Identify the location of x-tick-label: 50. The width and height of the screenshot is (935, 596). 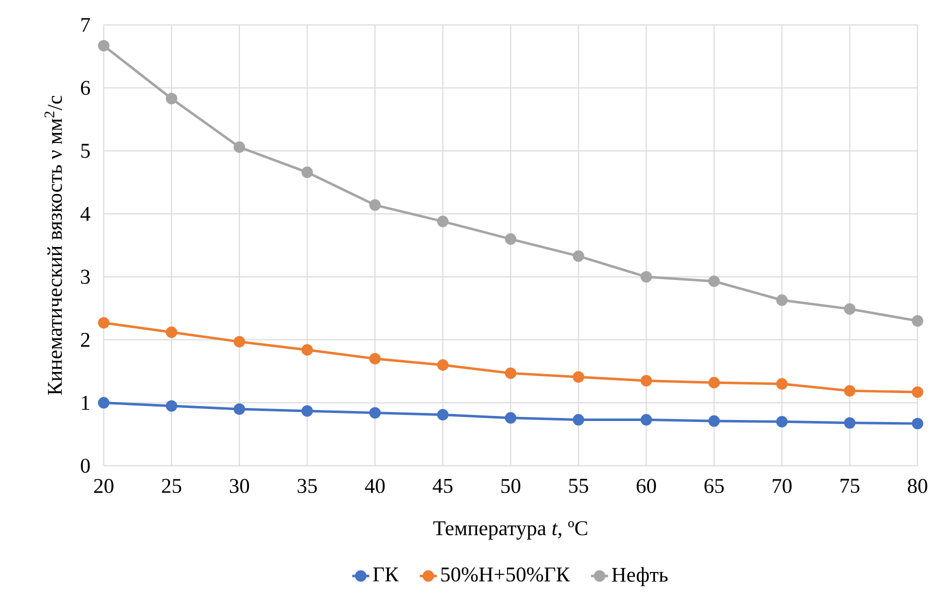
(510, 485).